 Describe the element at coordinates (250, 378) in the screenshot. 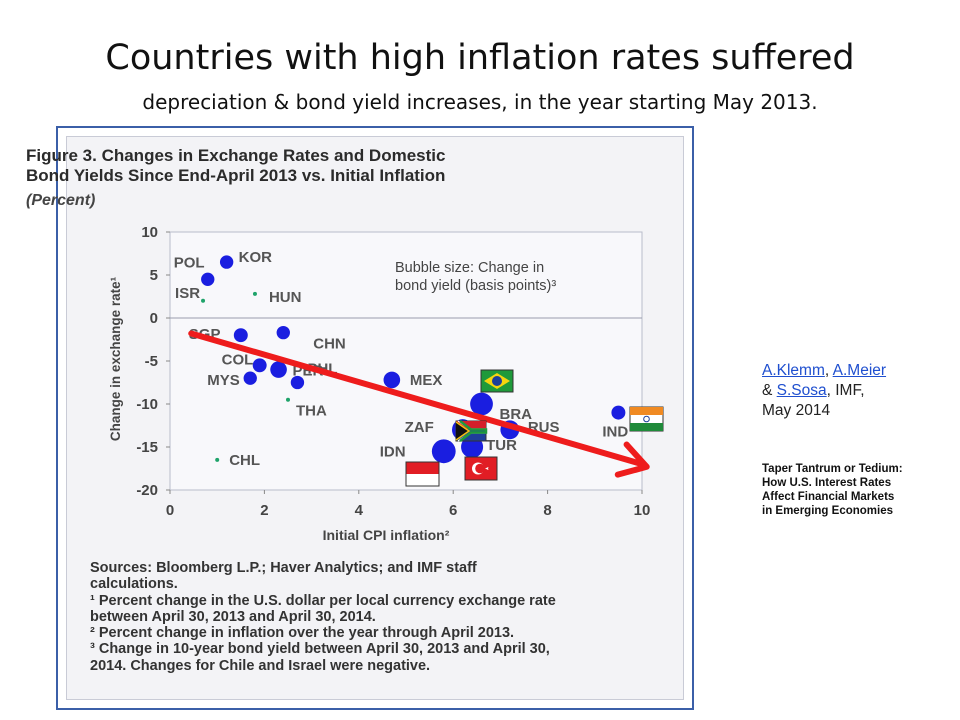

I see `bubble-mys` at that location.